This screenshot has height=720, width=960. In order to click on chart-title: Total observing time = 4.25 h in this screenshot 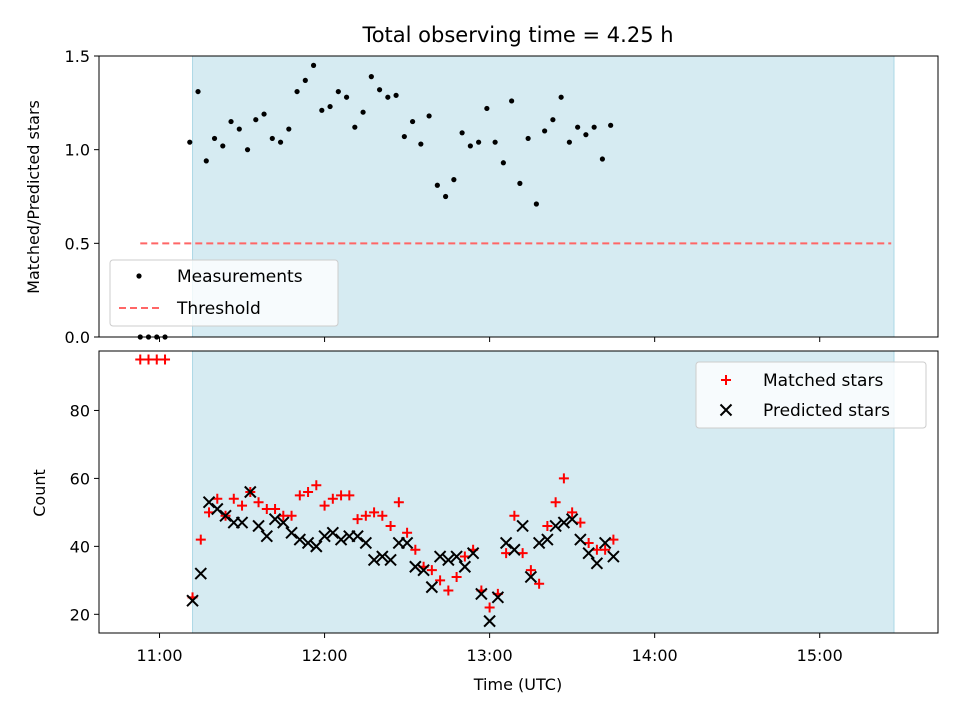, I will do `click(517, 35)`.